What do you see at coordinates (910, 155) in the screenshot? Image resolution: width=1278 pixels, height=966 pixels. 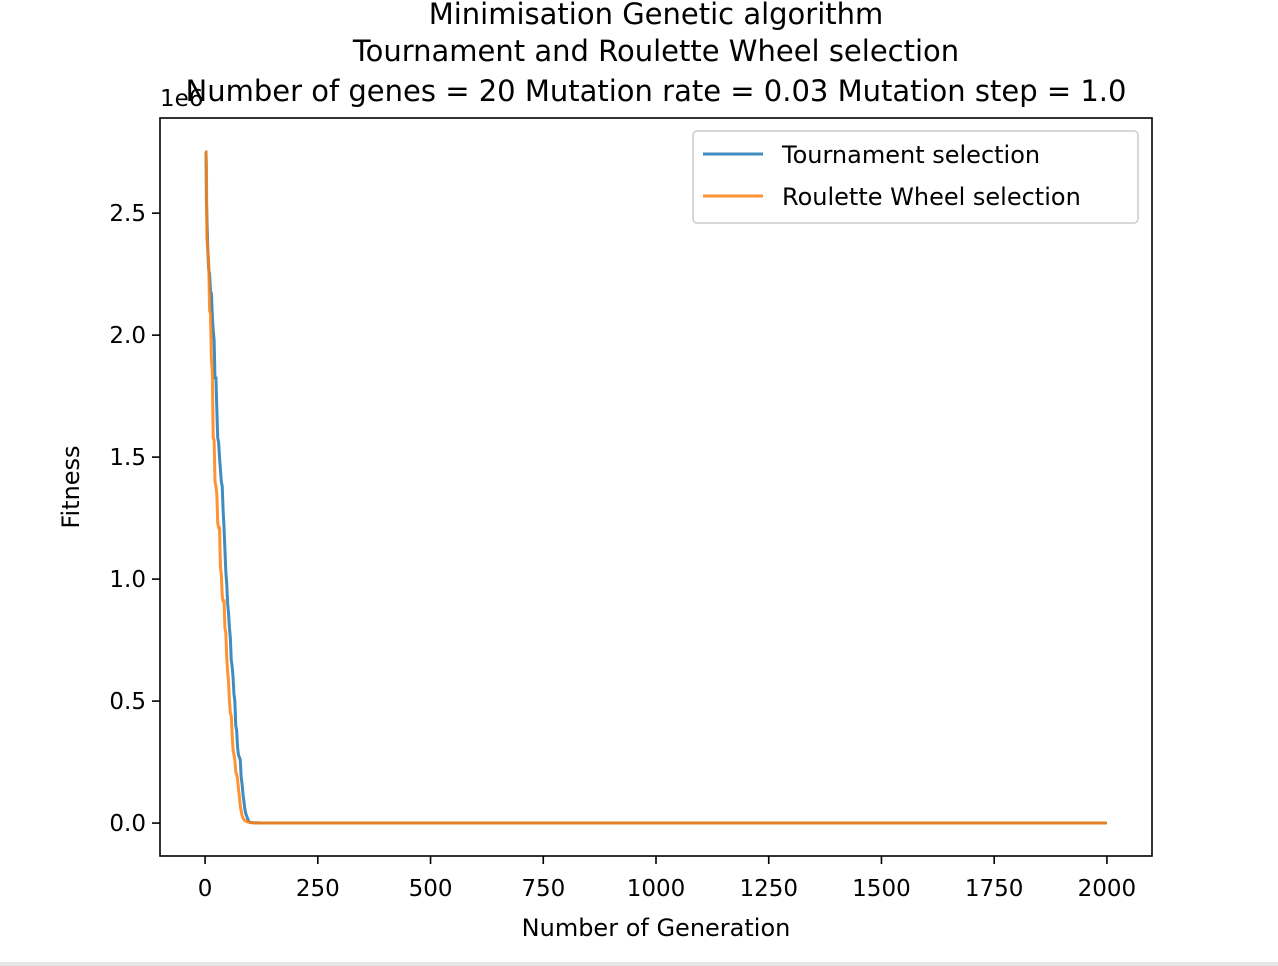 I see `legend-label-tournament: Tournament selection` at bounding box center [910, 155].